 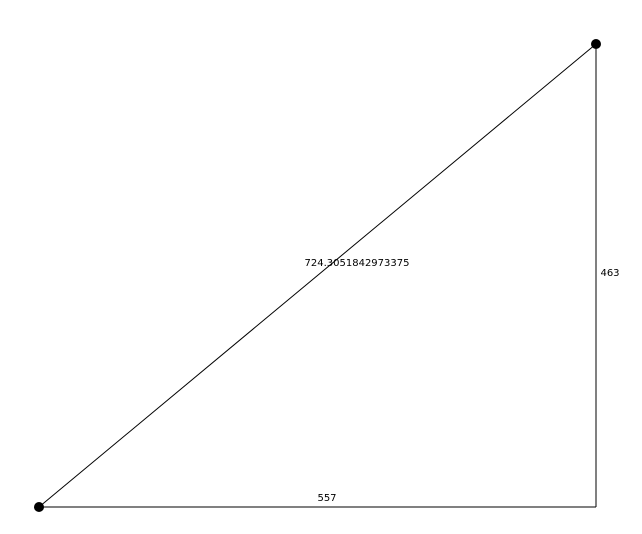 I want to click on vertical-side-length-label: 463, so click(x=609, y=273).